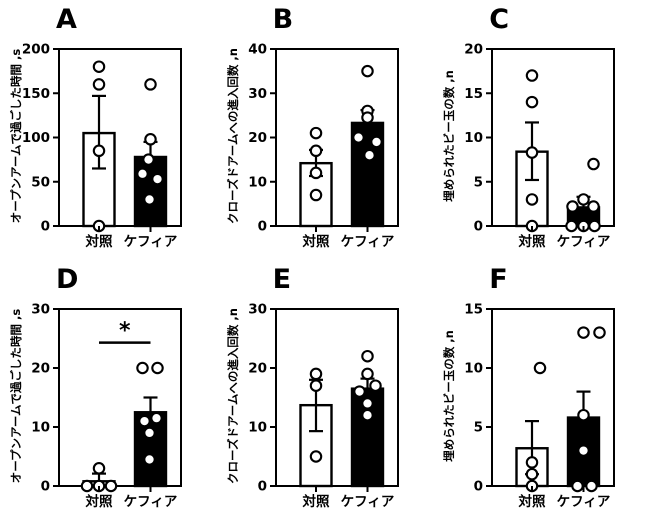 This screenshot has height=519, width=650. I want to click on plot-box, so click(553, 137).